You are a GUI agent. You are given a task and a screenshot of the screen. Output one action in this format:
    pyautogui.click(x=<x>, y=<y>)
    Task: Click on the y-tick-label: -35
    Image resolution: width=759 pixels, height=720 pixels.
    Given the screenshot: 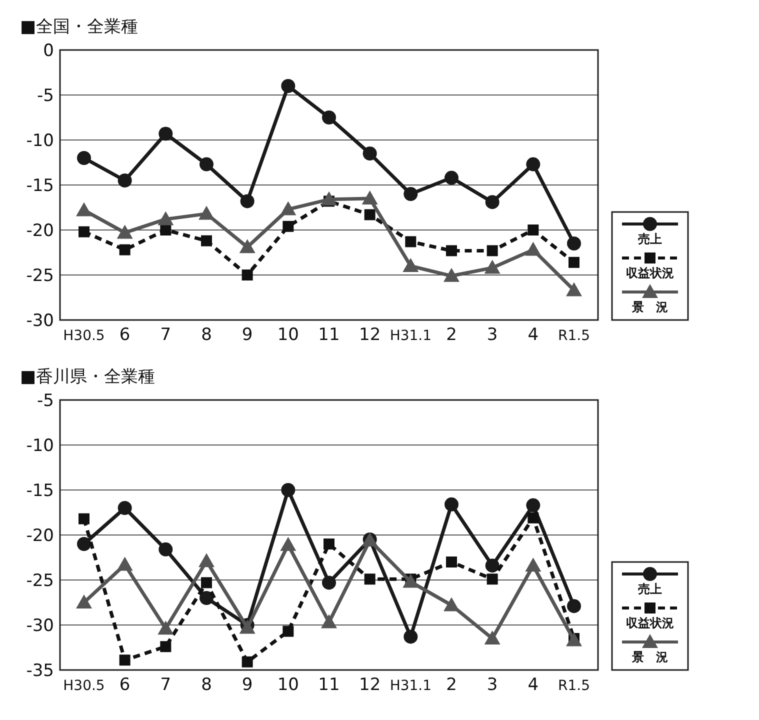 What is the action you would take?
    pyautogui.click(x=40, y=670)
    